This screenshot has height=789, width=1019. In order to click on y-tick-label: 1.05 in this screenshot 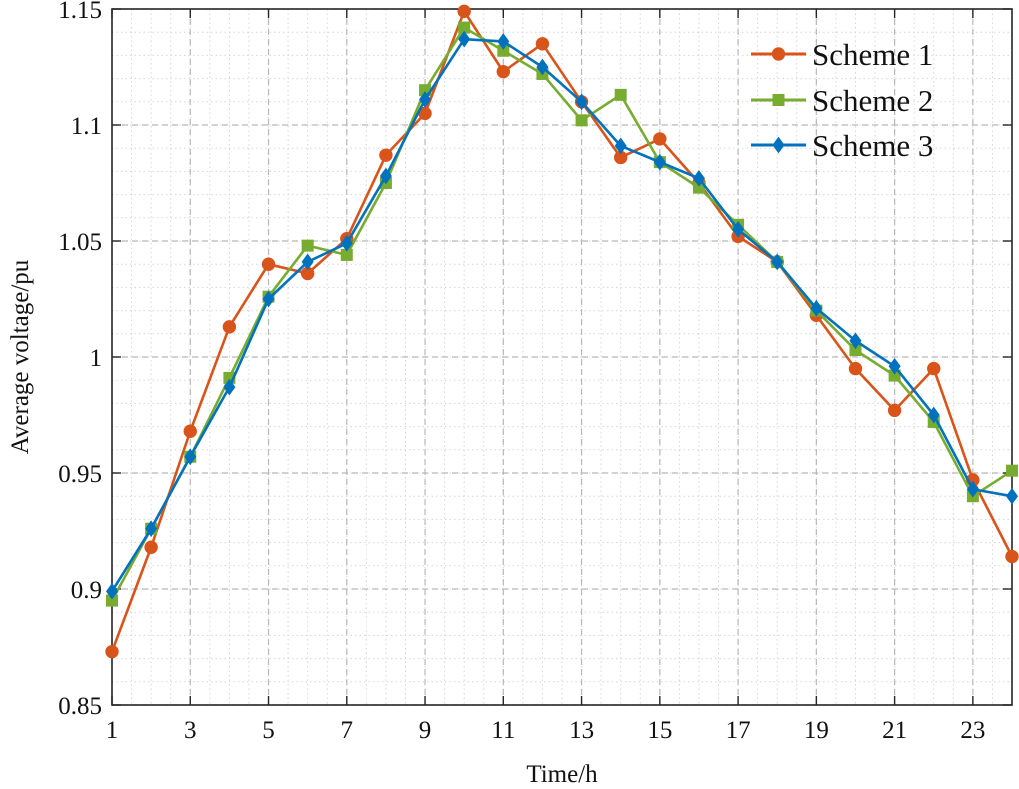, I will do `click(80, 242)`.